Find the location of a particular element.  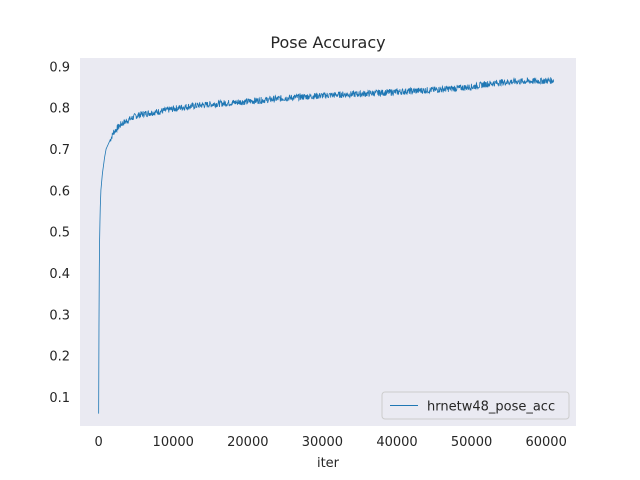

x-tick-label: 0 is located at coordinates (99, 442).